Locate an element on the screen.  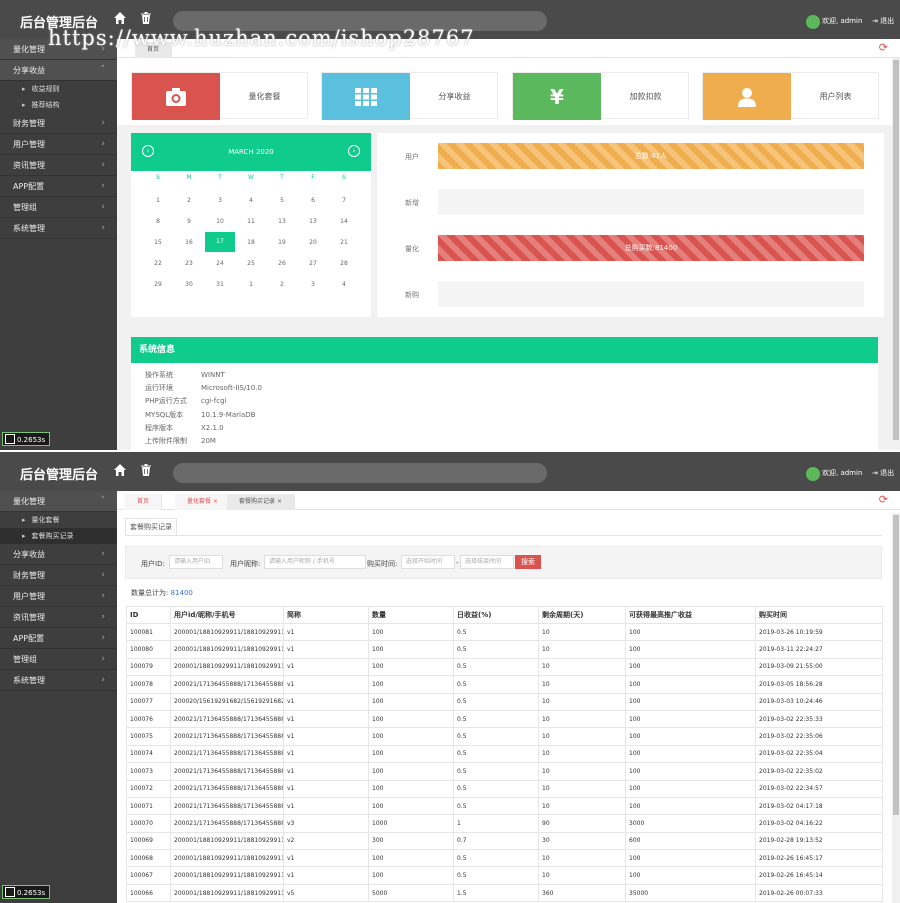
calendar-day: 27 is located at coordinates (313, 263).